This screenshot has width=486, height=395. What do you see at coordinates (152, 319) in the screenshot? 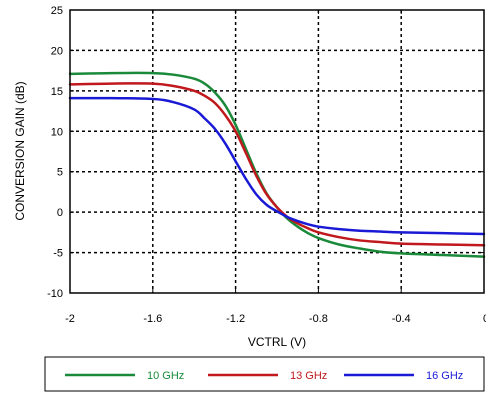
I see `x-tick-label: -1.6` at bounding box center [152, 319].